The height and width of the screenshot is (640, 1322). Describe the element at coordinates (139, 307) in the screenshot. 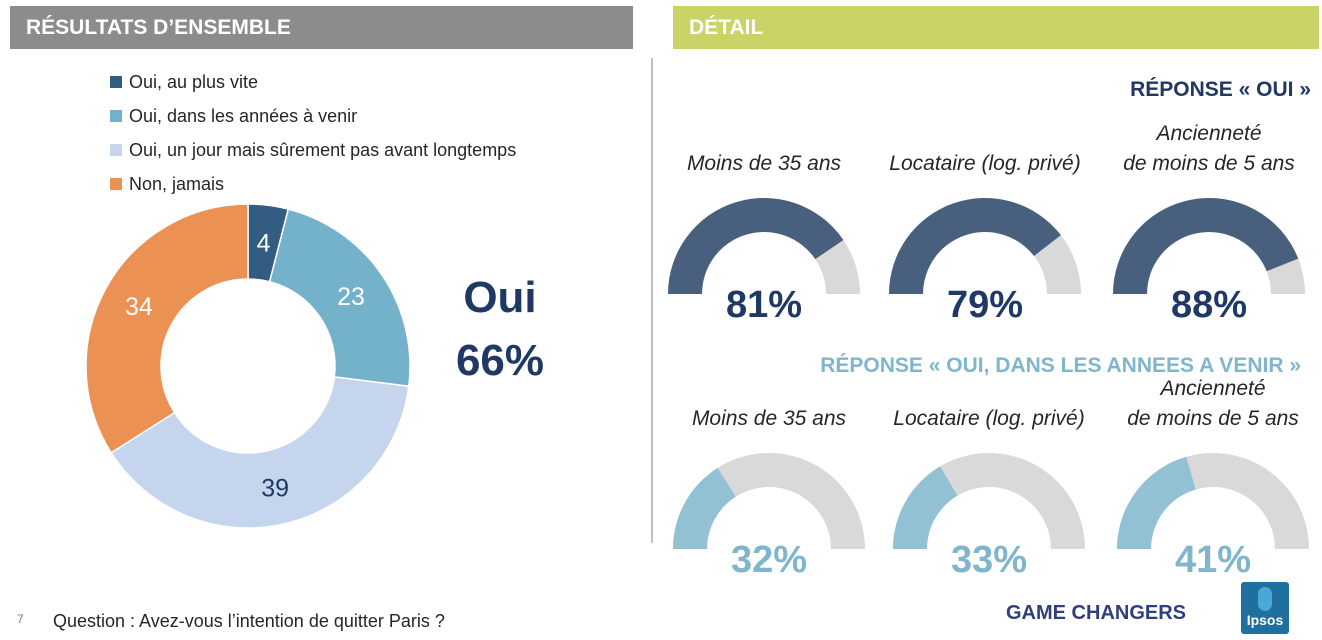

I see `donut-slice-label: 34` at that location.